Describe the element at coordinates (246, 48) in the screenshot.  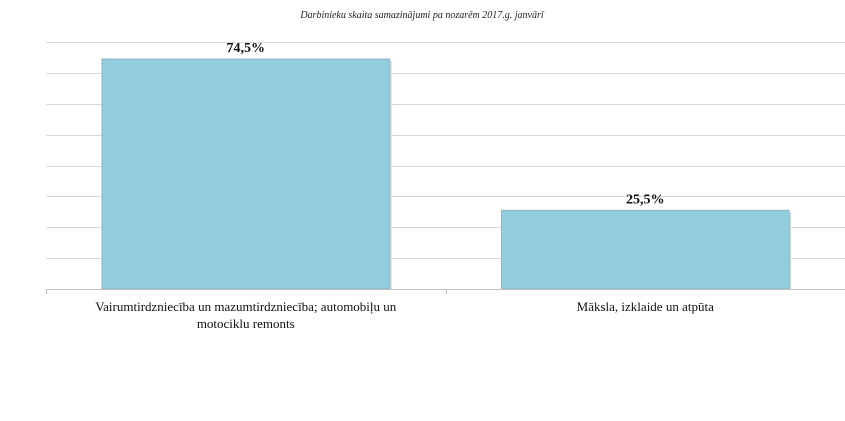
I see `data-label-0: 74,5%` at that location.